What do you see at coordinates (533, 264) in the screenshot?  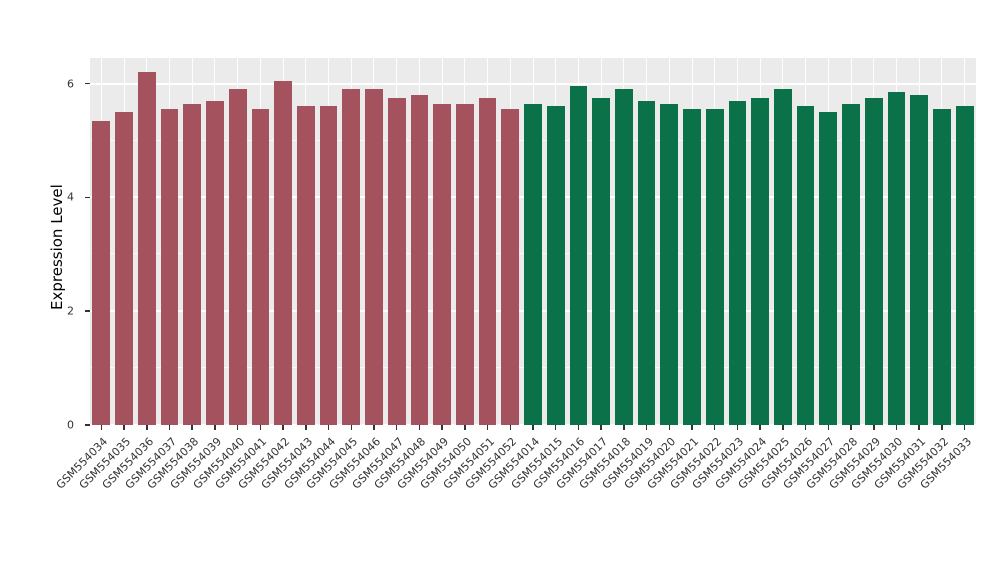 I see `bar-GSM554014` at bounding box center [533, 264].